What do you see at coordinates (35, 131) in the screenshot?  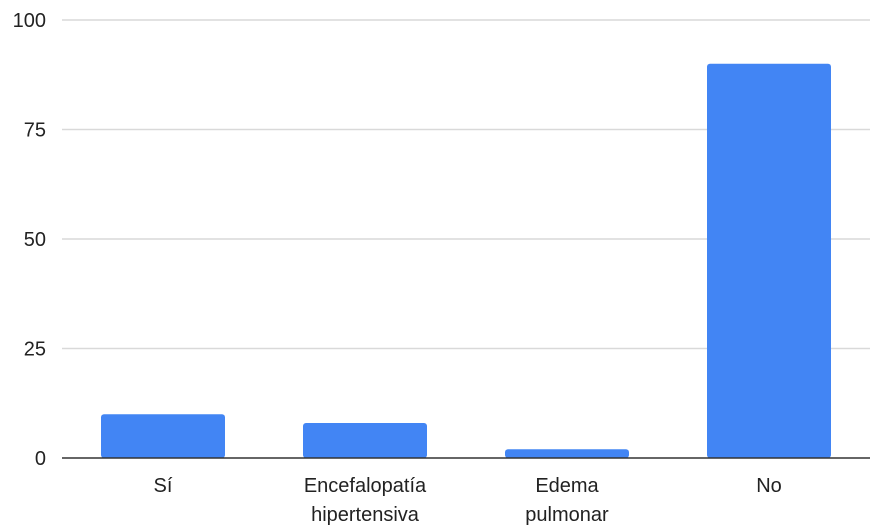 I see `y-tick-label-75: 75` at bounding box center [35, 131].